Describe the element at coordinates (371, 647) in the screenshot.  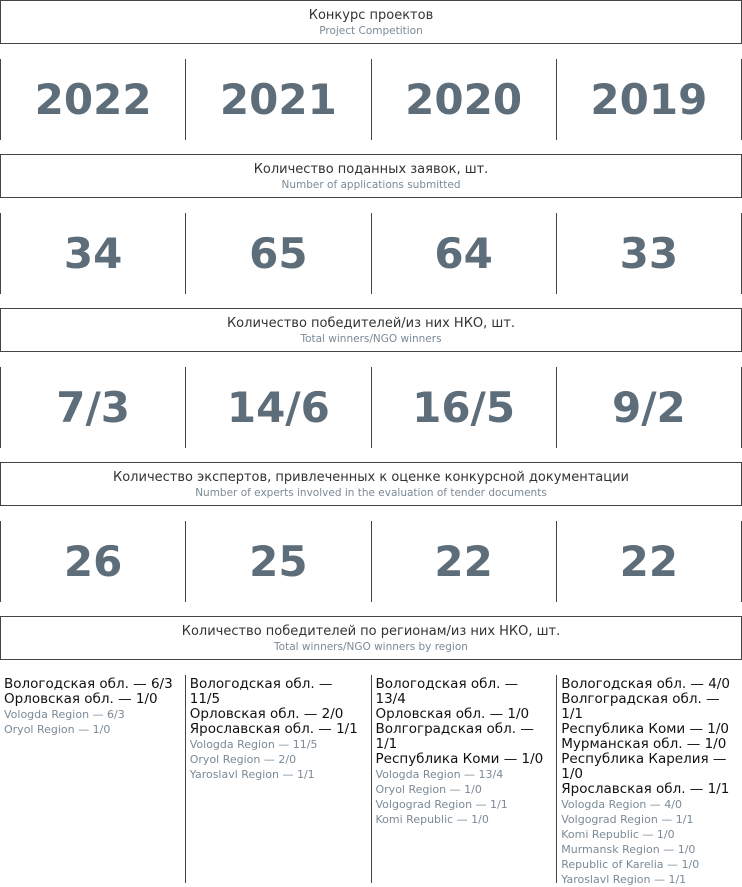
I see `header-subtitle: Total winners/NGO winners by region` at that location.